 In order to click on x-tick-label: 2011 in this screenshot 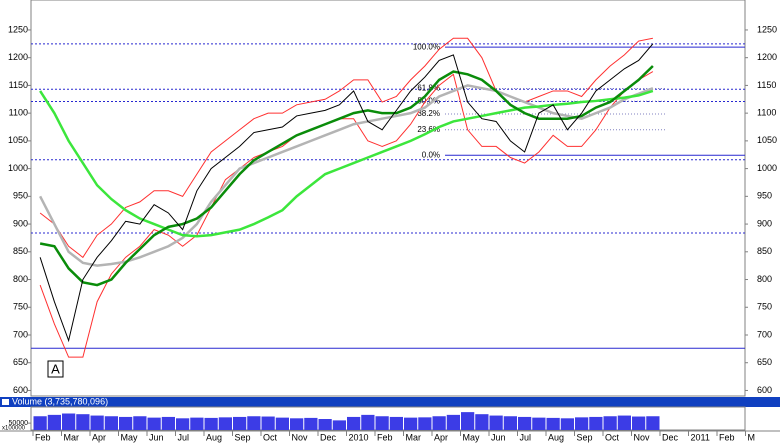, I will do `click(700, 437)`.